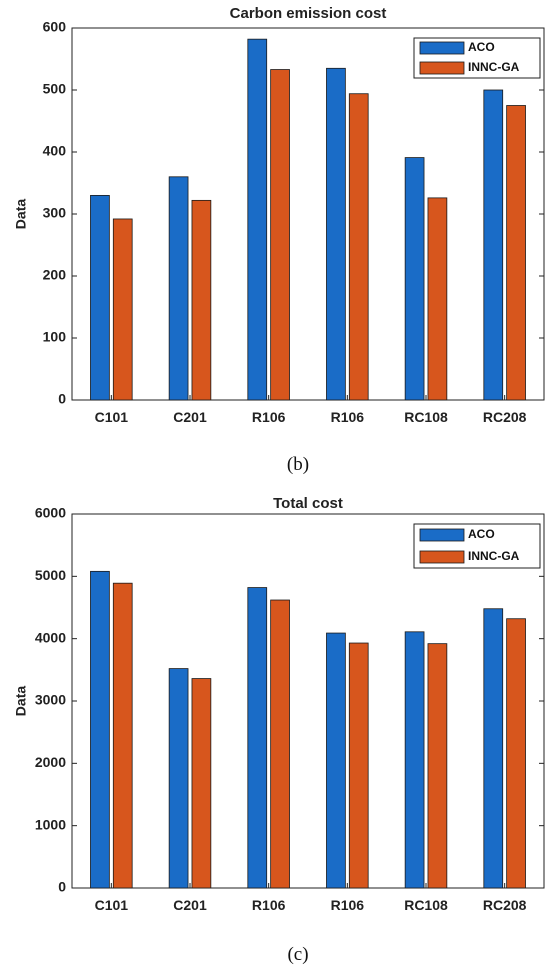  I want to click on y-tick-label: 400, so click(55, 151).